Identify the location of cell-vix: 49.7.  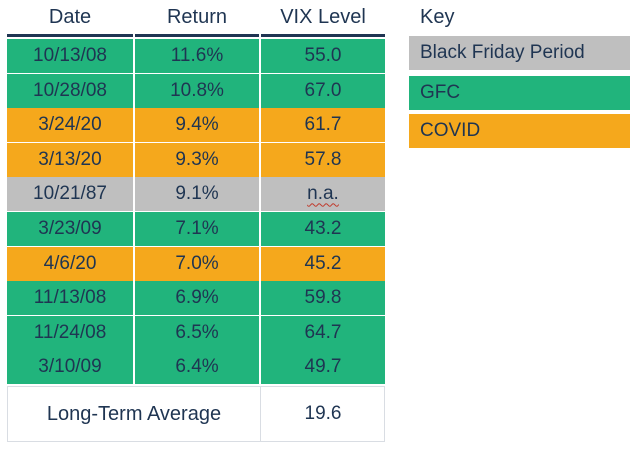
(323, 367).